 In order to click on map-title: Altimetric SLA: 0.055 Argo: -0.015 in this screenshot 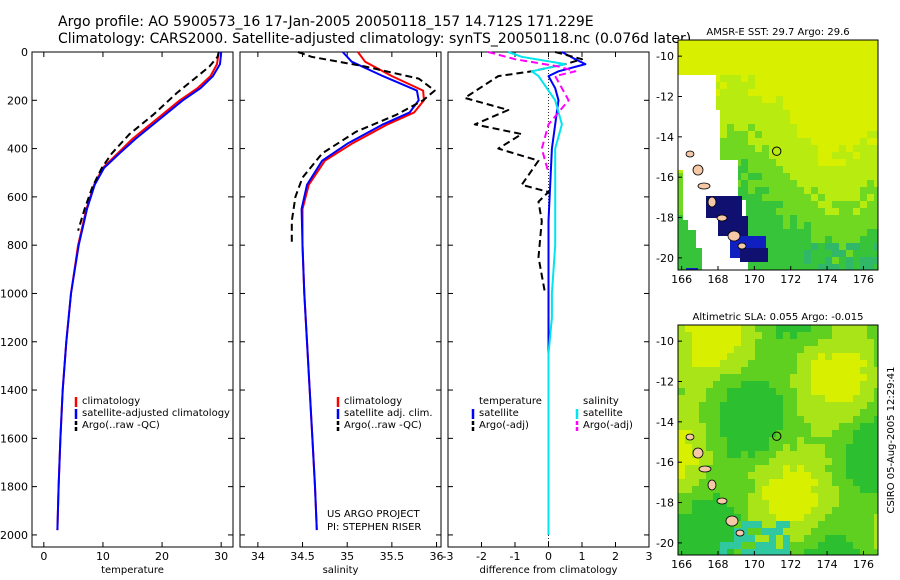, I will do `click(778, 317)`.